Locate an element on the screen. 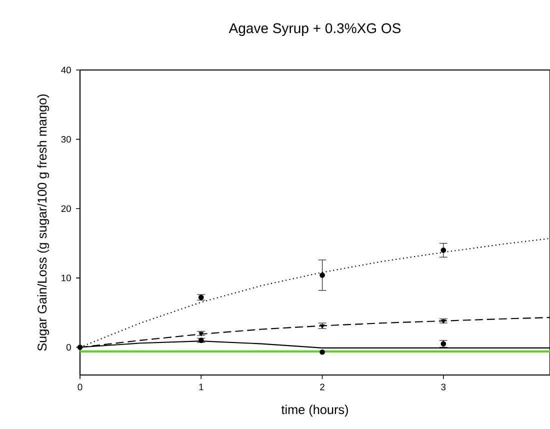 The width and height of the screenshot is (550, 429). chart-title: Agave Syrup + 0.3%XG OS is located at coordinates (314, 29).